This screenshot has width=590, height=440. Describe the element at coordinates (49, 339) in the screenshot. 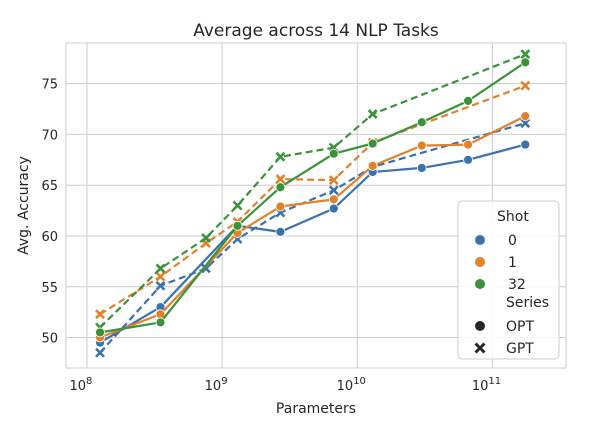

I see `y-tick-label: 50` at that location.